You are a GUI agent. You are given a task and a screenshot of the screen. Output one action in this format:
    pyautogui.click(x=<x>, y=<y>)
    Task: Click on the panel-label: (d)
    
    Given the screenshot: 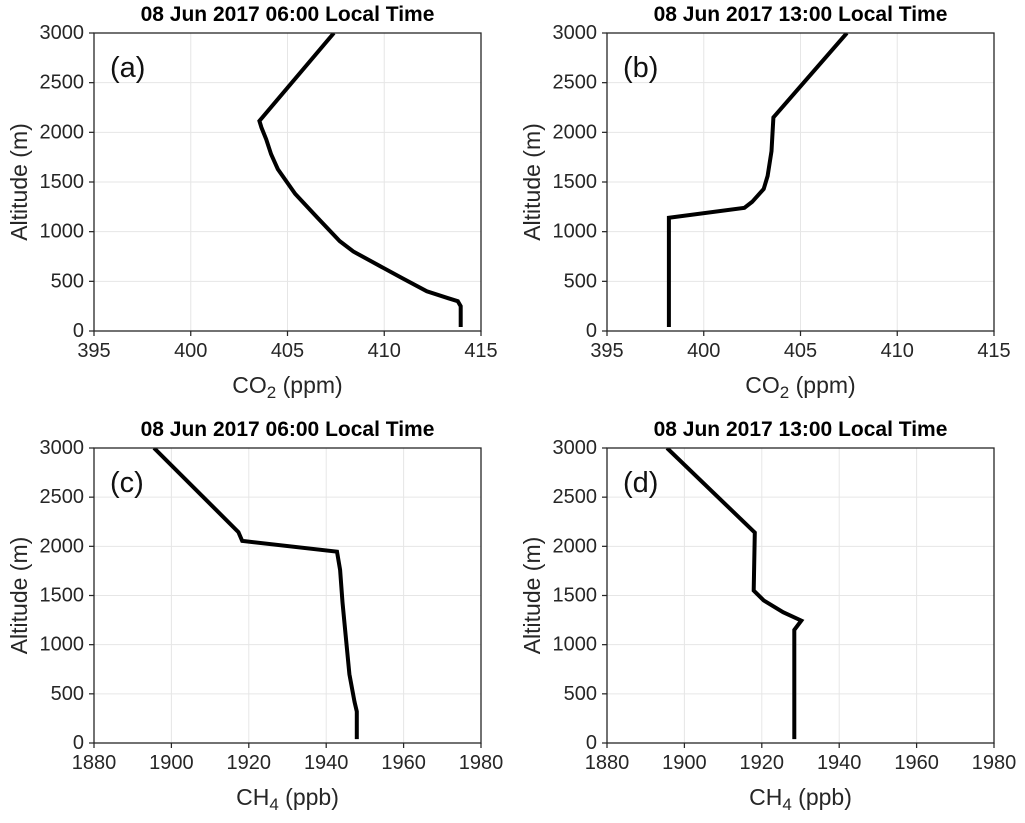 What is the action you would take?
    pyautogui.click(x=640, y=483)
    